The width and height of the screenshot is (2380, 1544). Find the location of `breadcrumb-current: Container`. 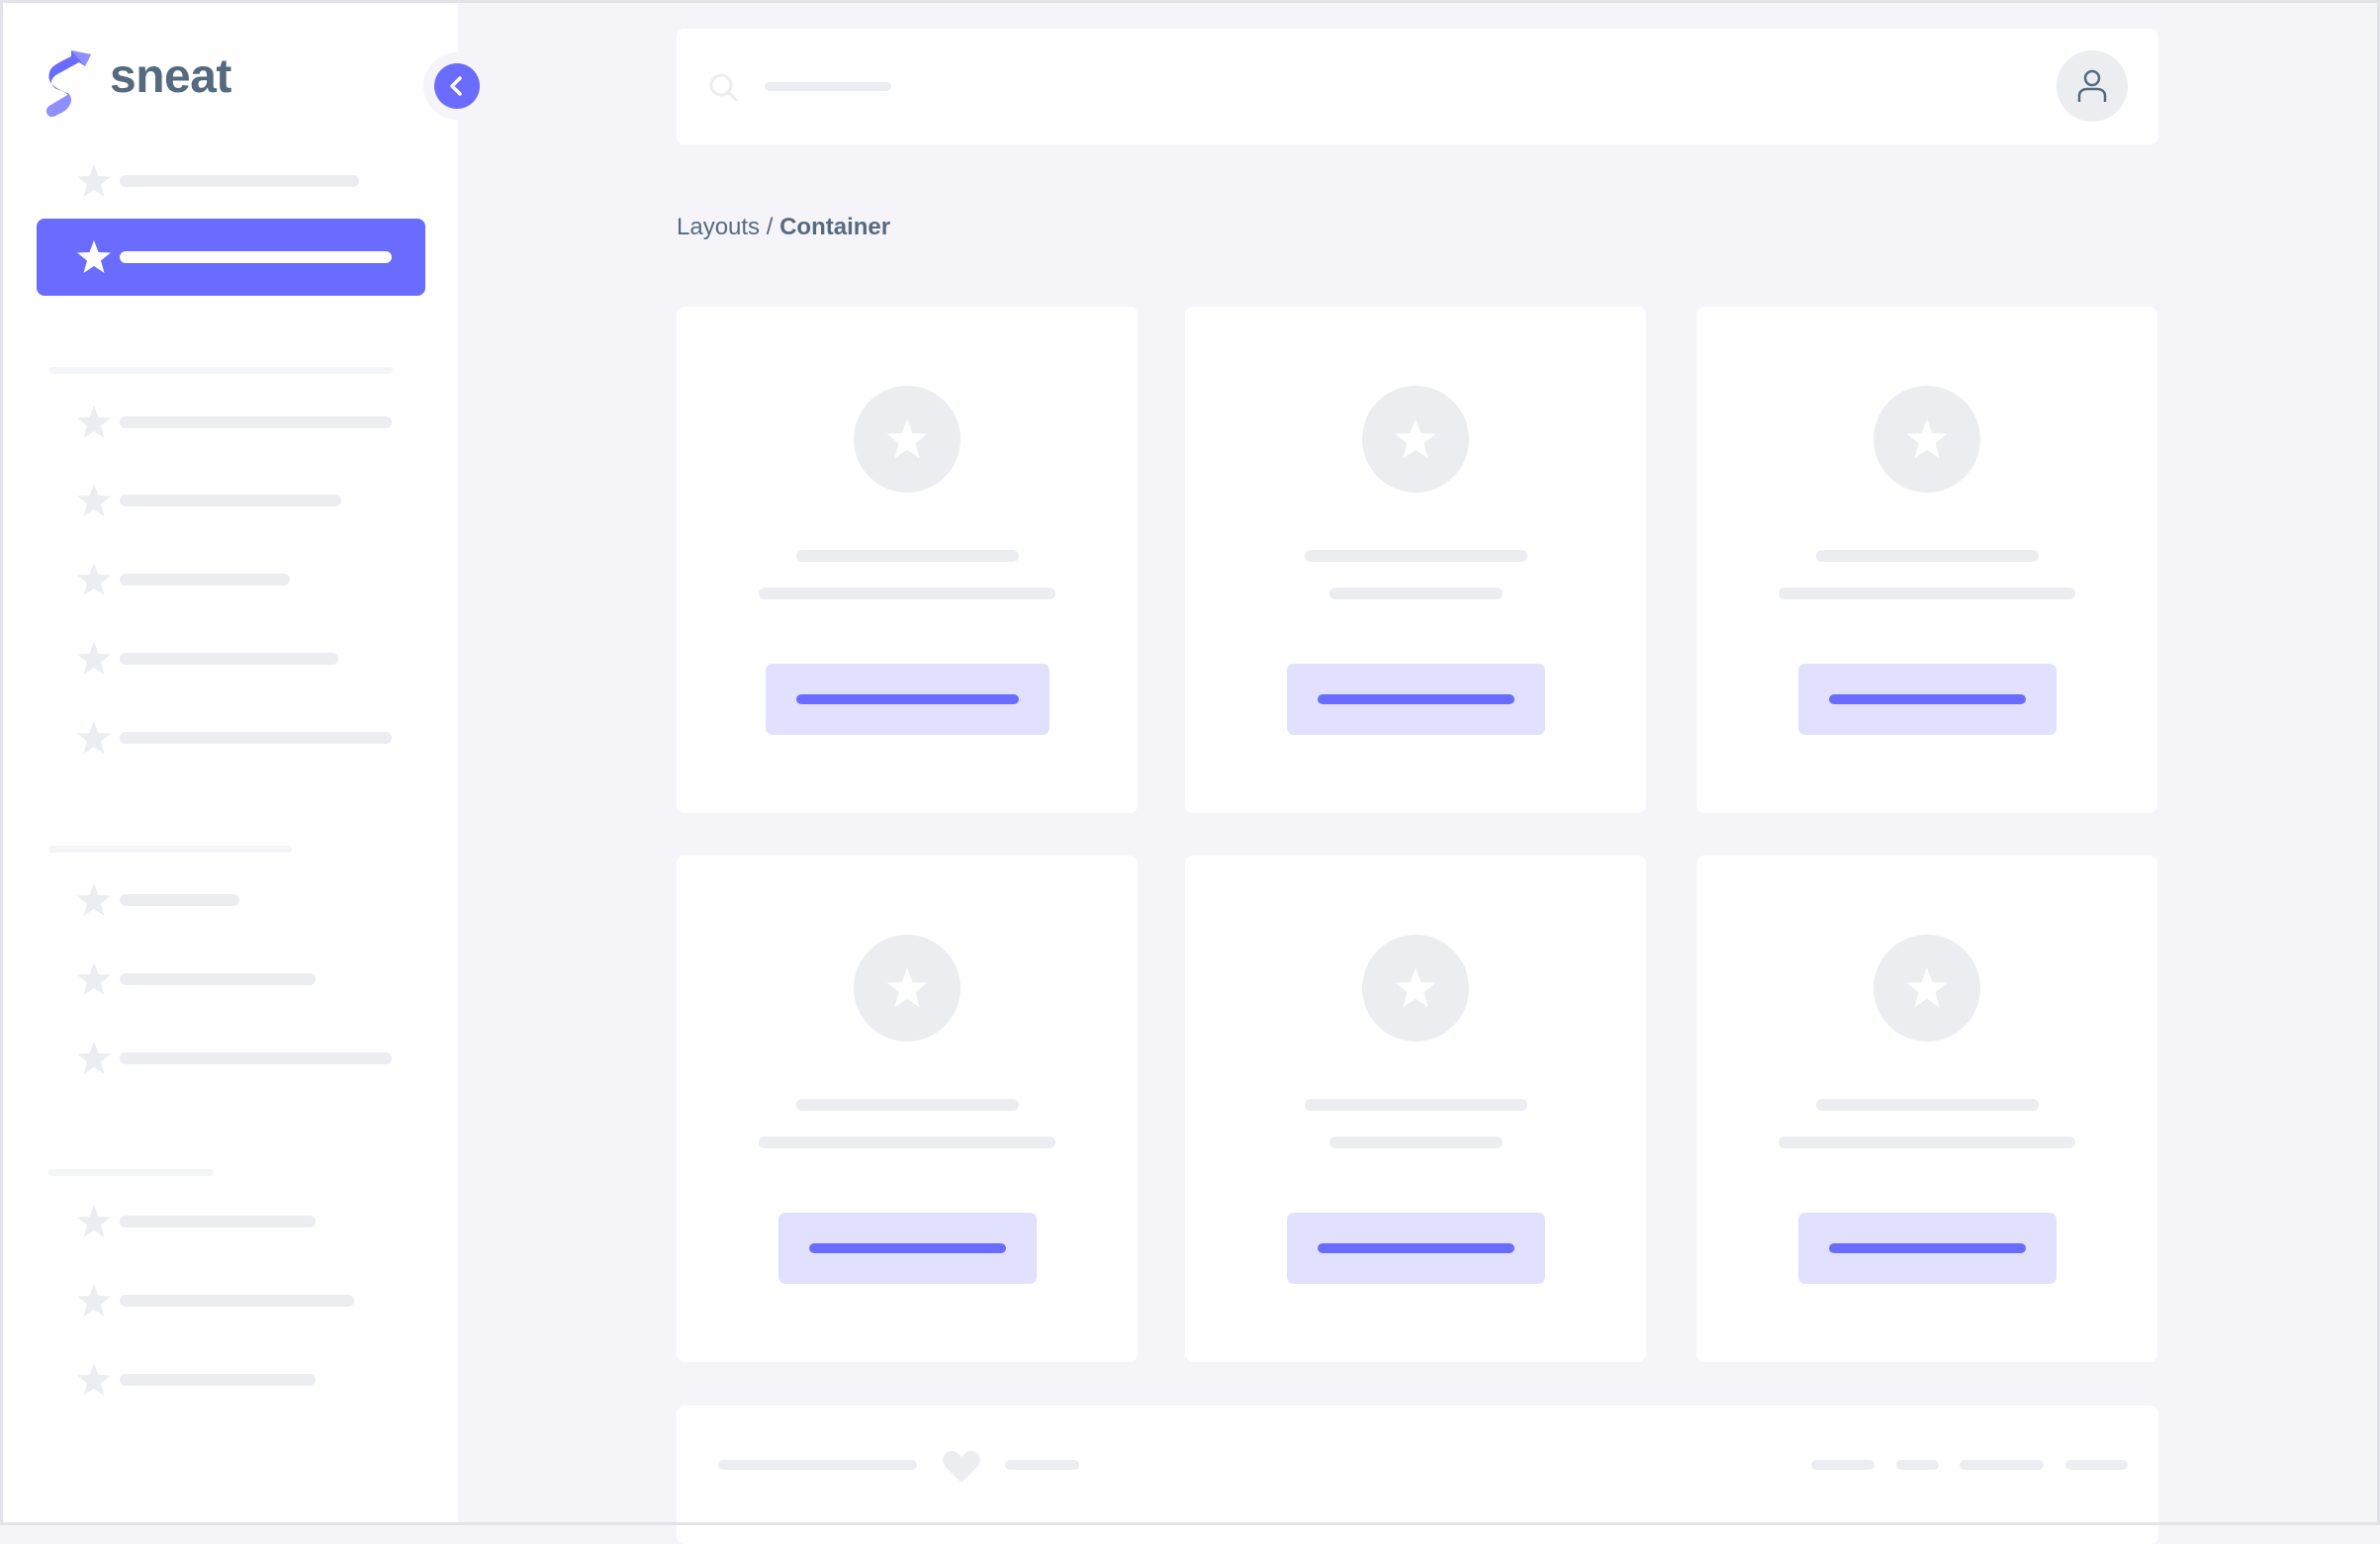

breadcrumb-current: Container is located at coordinates (835, 227).